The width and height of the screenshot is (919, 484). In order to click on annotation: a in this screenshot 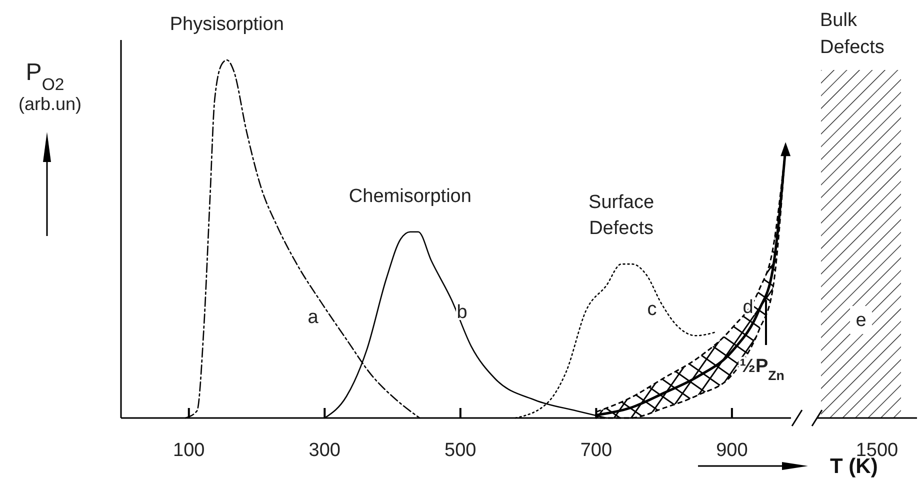, I will do `click(313, 317)`.